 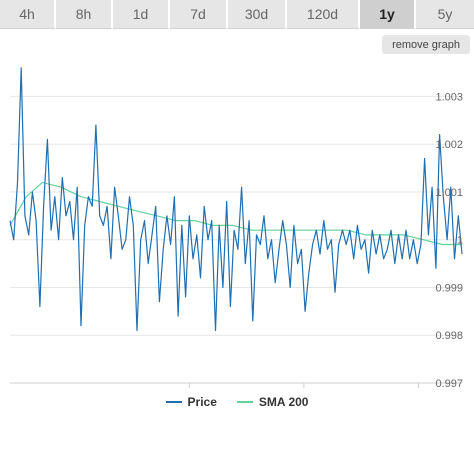 I want to click on legend-item-sma: SMA 200, so click(x=272, y=402).